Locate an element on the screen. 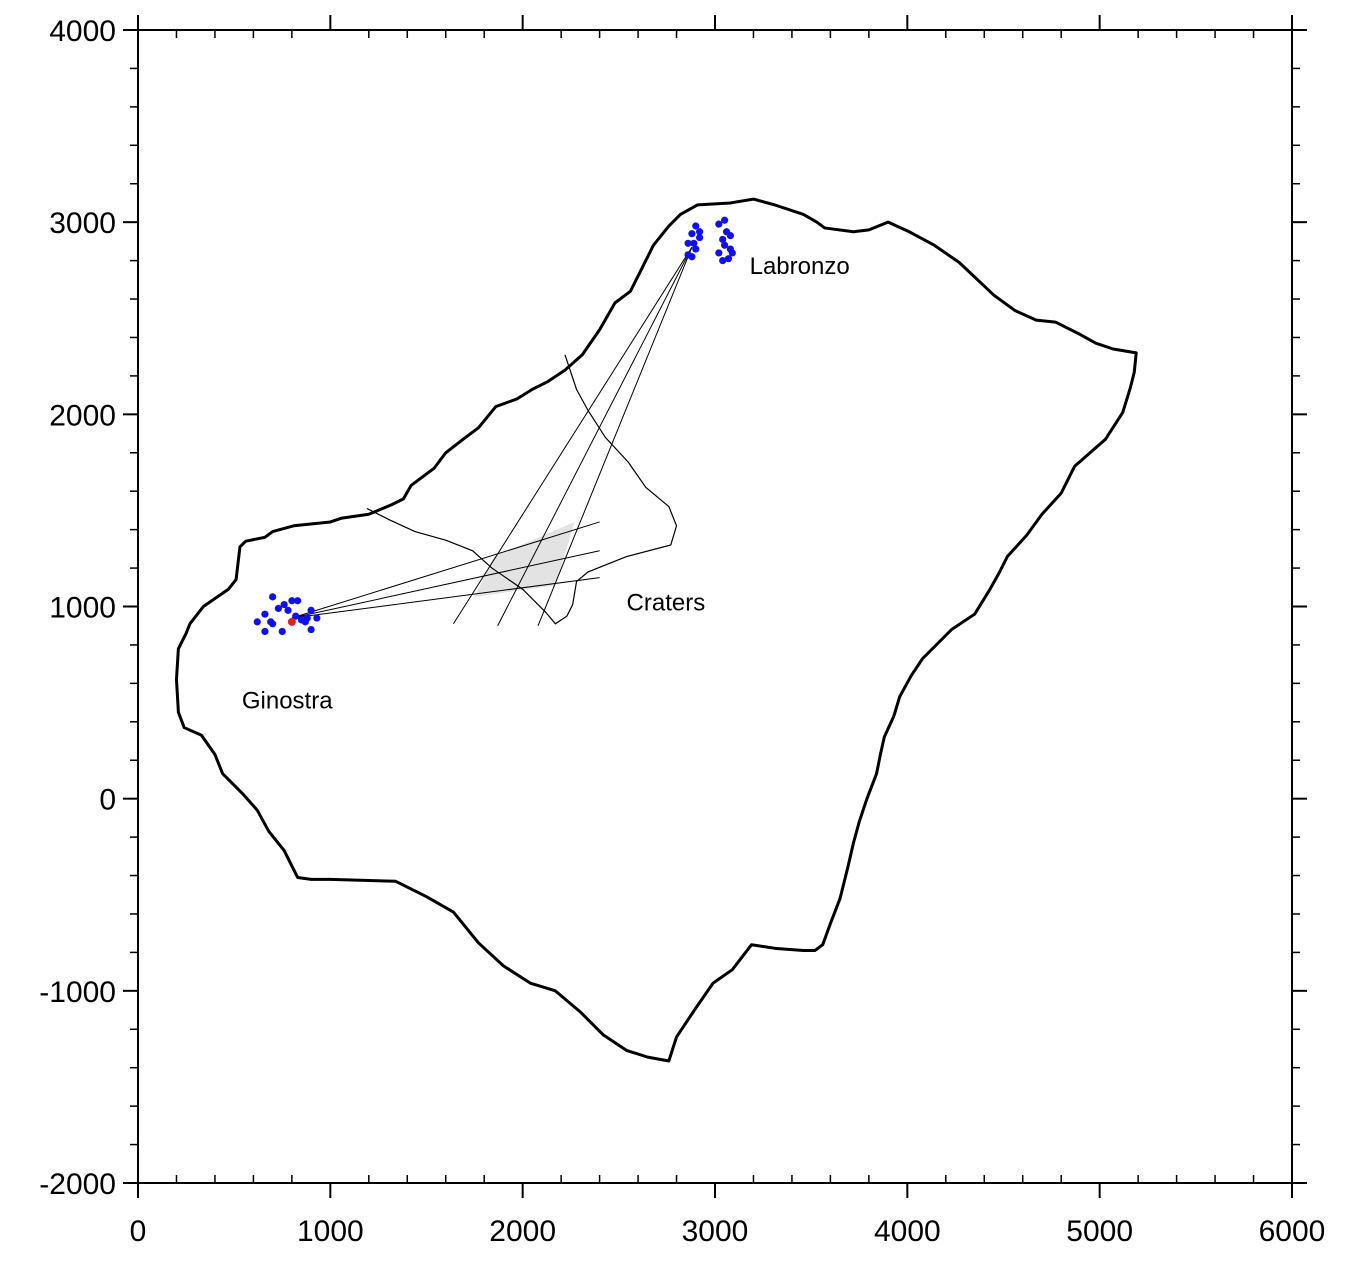  x-tick-label: 5000 is located at coordinates (1099, 1231).